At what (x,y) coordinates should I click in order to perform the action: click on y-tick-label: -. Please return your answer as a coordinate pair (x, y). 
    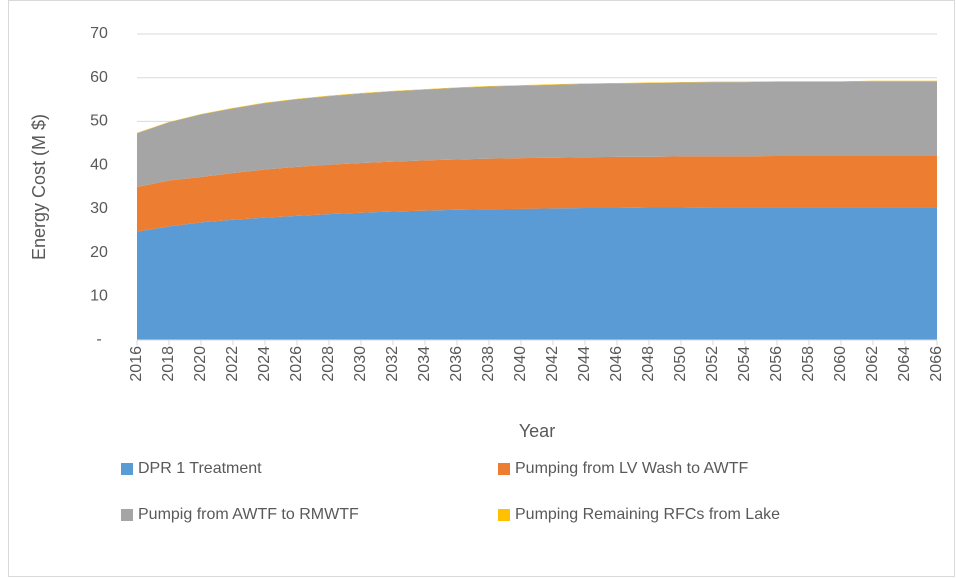
    Looking at the image, I should click on (98, 339).